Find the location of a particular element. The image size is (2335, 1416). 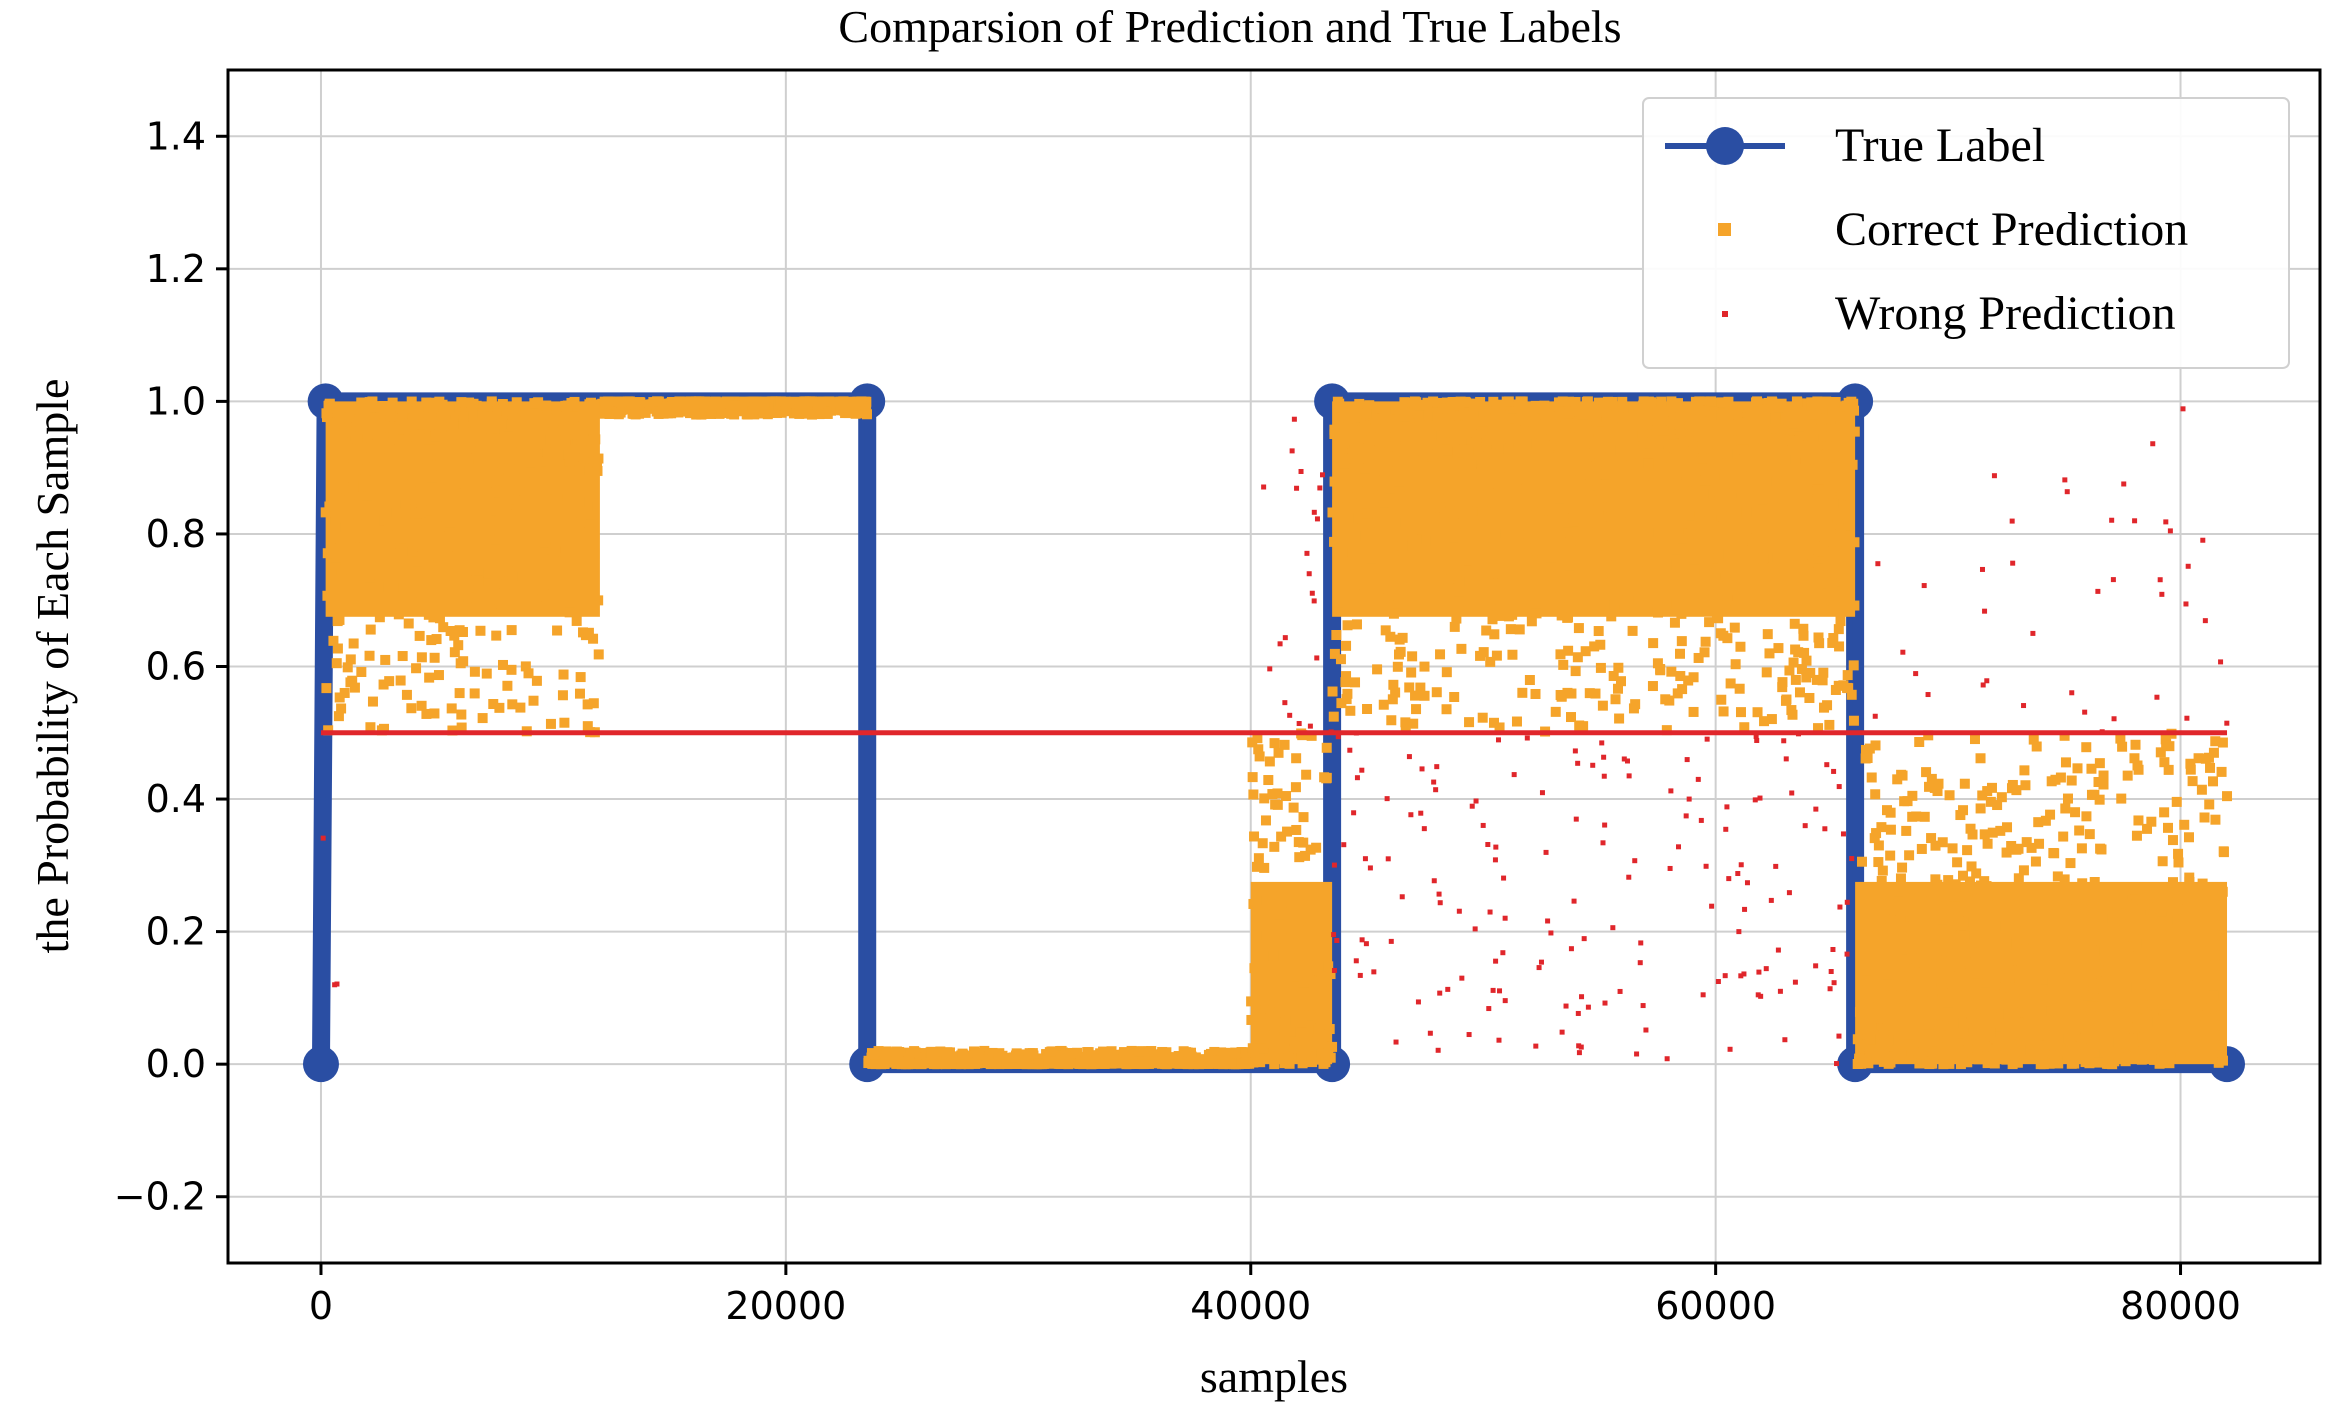

x-tick-label: 60000 is located at coordinates (1715, 1306).